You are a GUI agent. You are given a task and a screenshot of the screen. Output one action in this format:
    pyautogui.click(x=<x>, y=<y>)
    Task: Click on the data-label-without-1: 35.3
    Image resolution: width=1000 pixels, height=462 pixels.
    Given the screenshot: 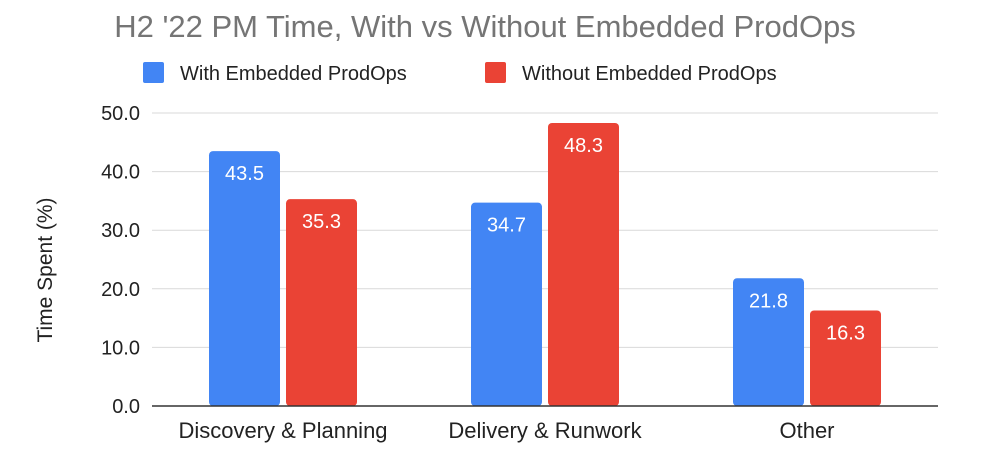 What is the action you would take?
    pyautogui.click(x=321, y=222)
    